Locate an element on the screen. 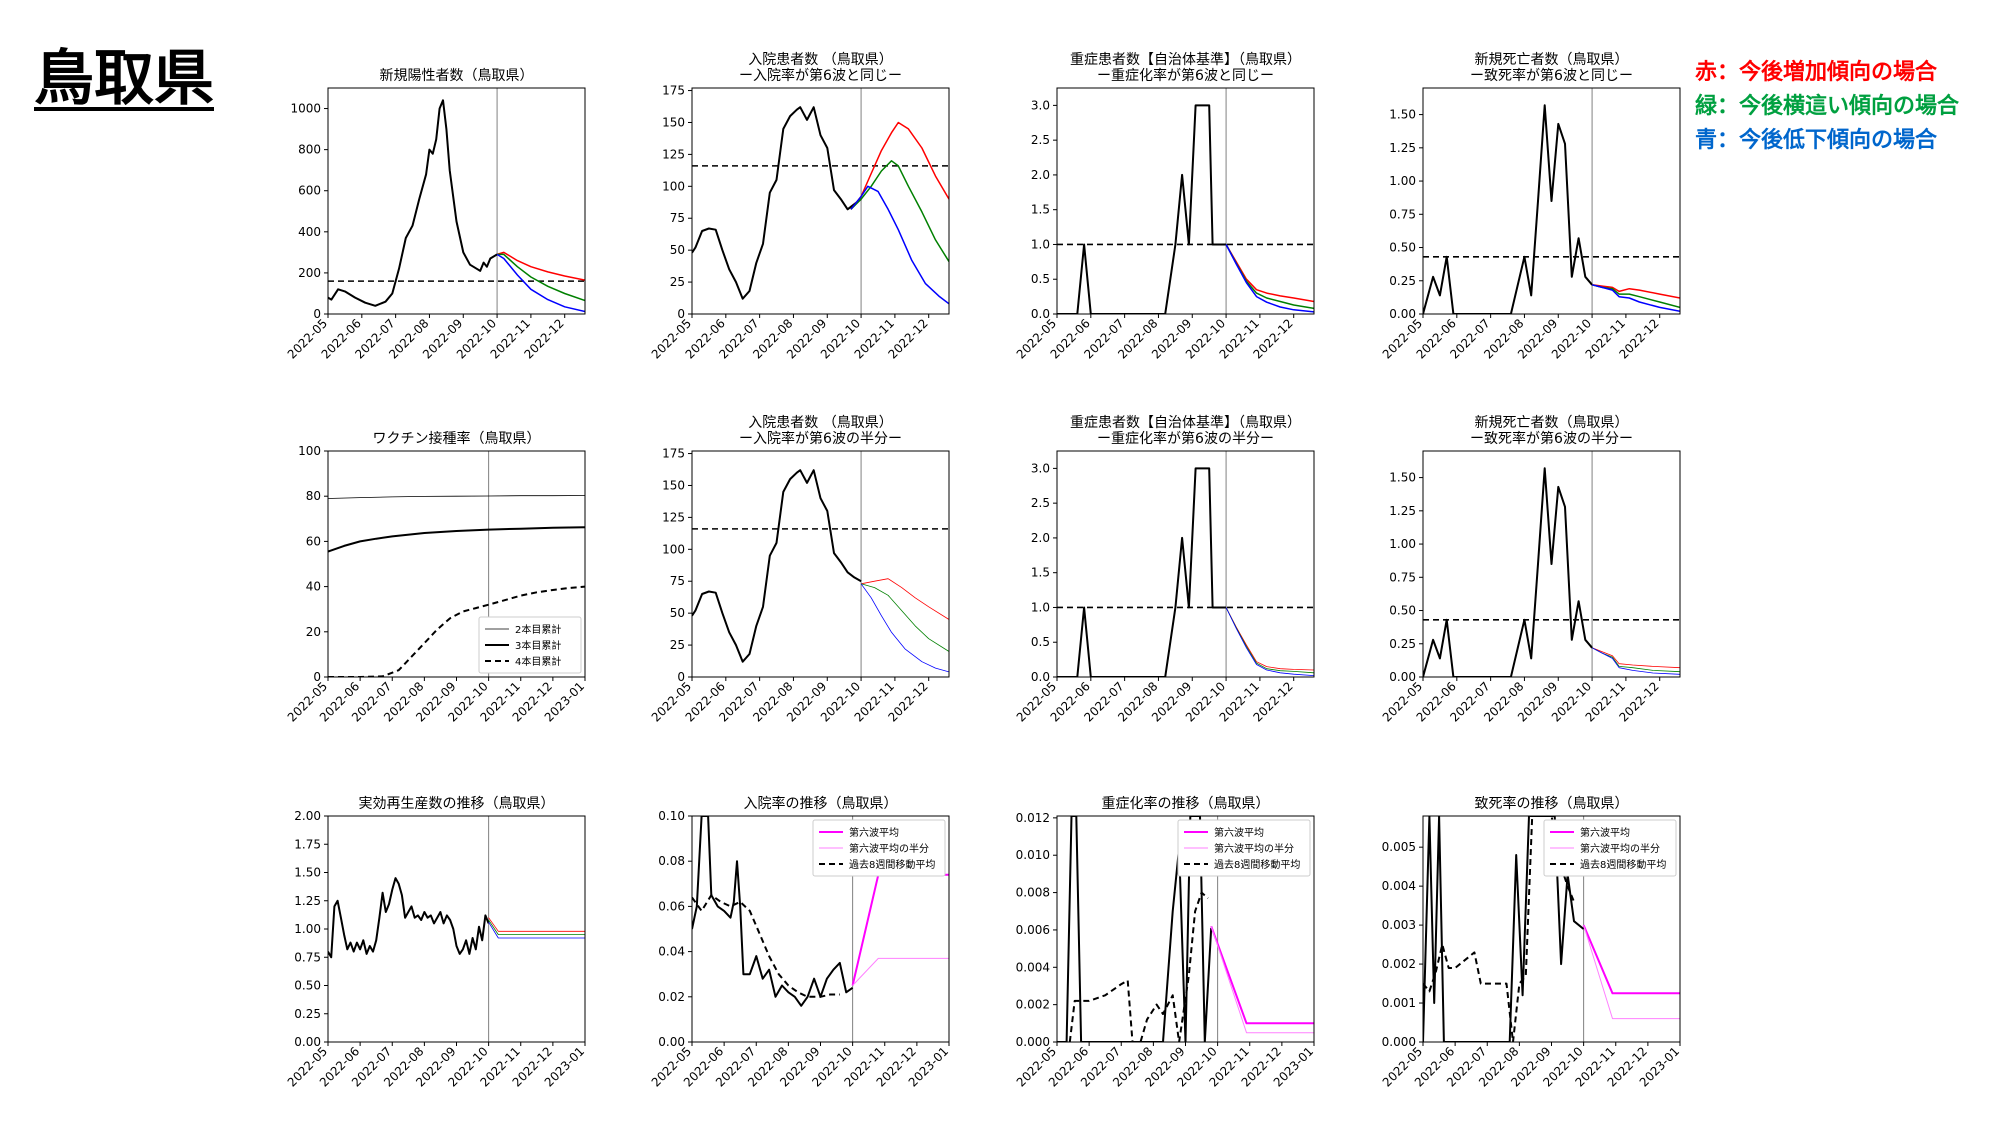 This screenshot has height=1125, width=2000. y-tick-label: 0.002 is located at coordinates (1399, 964).